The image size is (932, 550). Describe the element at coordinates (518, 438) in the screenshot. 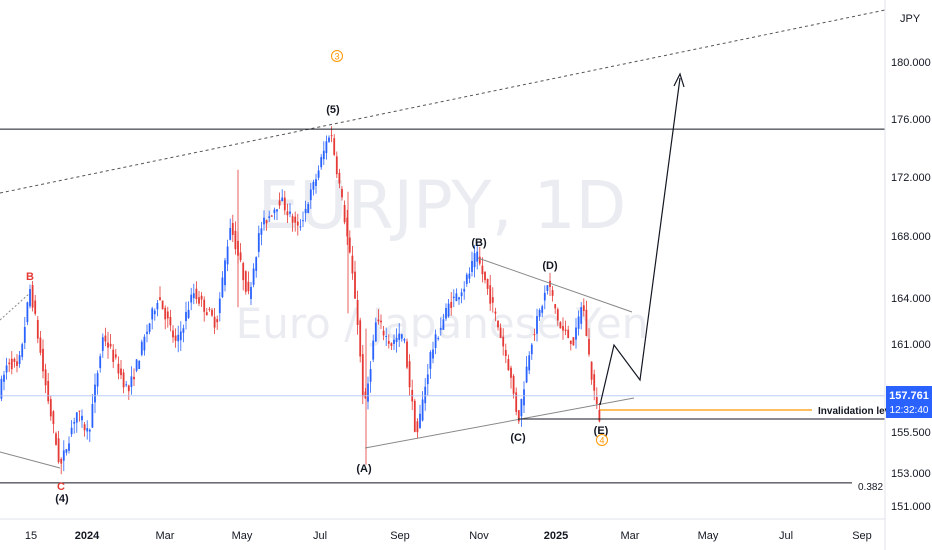

I see `wave-label: (C)` at that location.